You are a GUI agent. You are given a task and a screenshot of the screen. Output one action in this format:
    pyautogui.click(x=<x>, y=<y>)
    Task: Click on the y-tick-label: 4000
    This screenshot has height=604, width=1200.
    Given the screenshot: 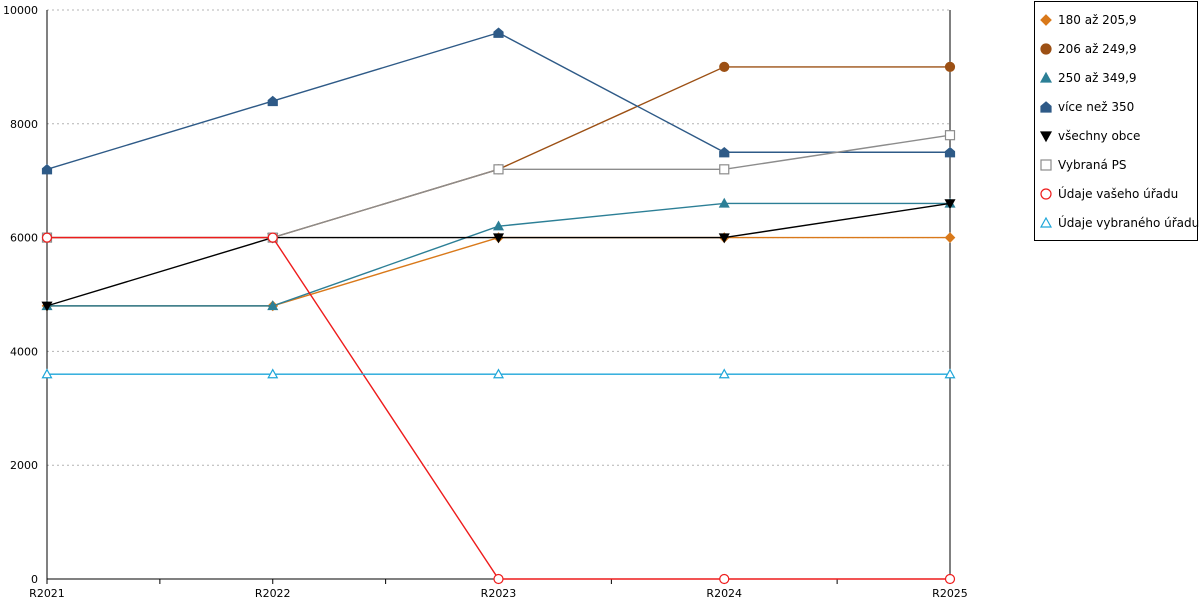 What is the action you would take?
    pyautogui.click(x=24, y=351)
    